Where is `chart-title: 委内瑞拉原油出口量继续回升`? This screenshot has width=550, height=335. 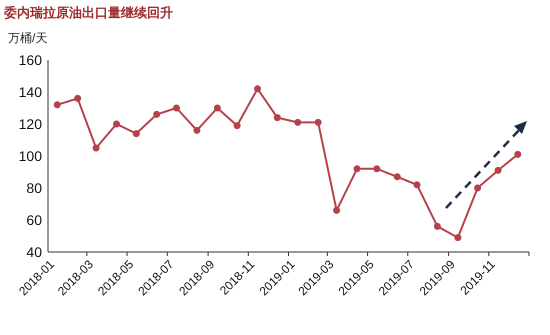
chart-title: 委内瑞拉原油出口量继续回升 is located at coordinates (88, 13).